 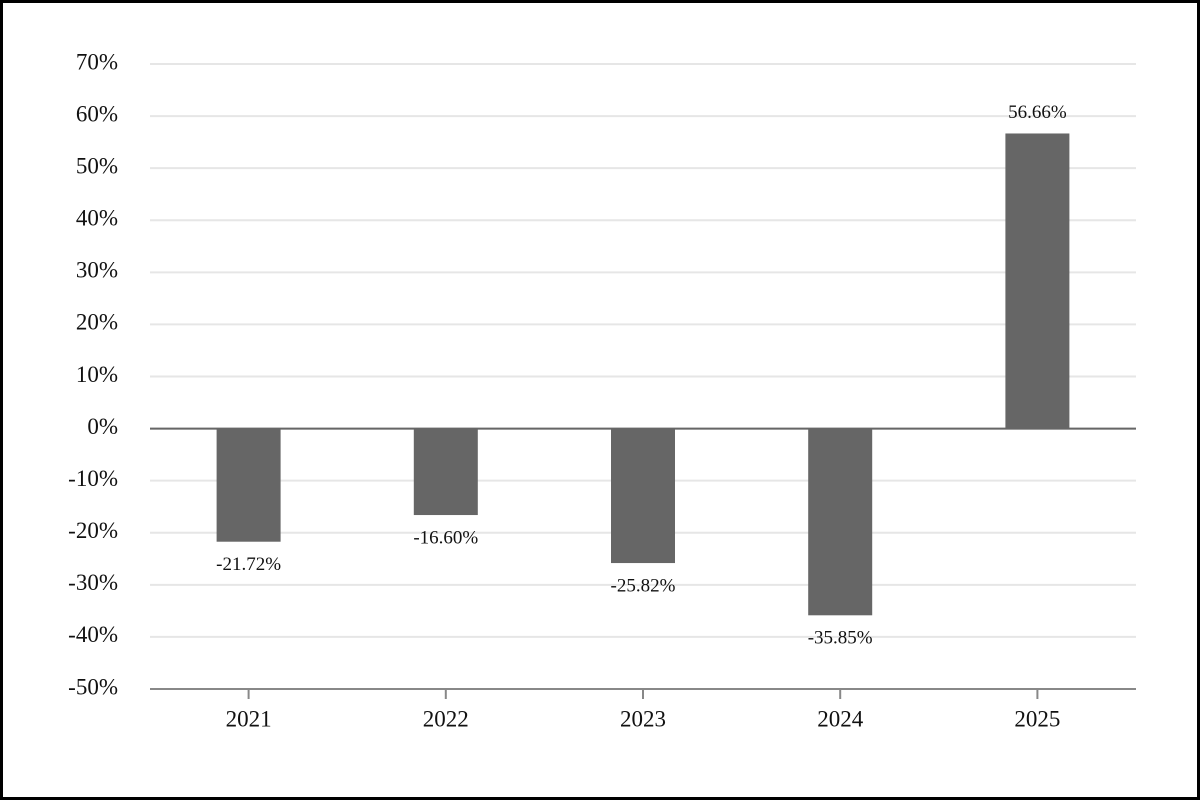 What do you see at coordinates (643, 718) in the screenshot?
I see `x-tick-label: 2023` at bounding box center [643, 718].